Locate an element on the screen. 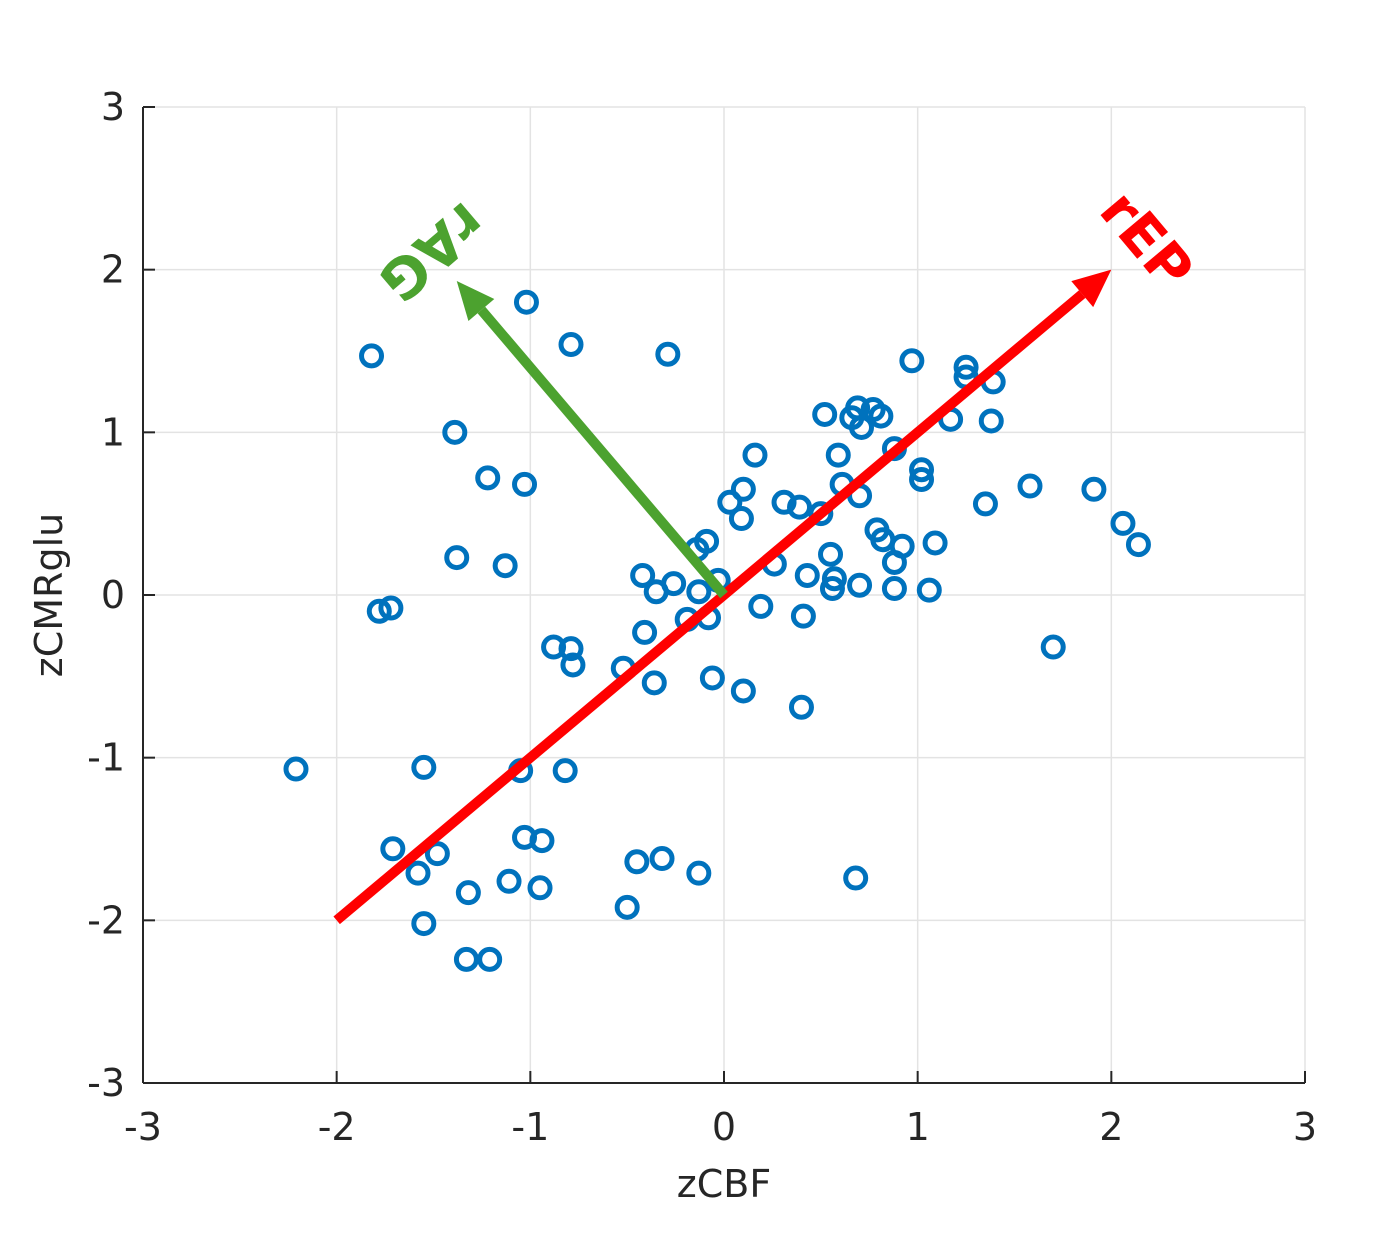 This screenshot has width=1382, height=1252. x-tick-label: 3 is located at coordinates (1305, 1127).